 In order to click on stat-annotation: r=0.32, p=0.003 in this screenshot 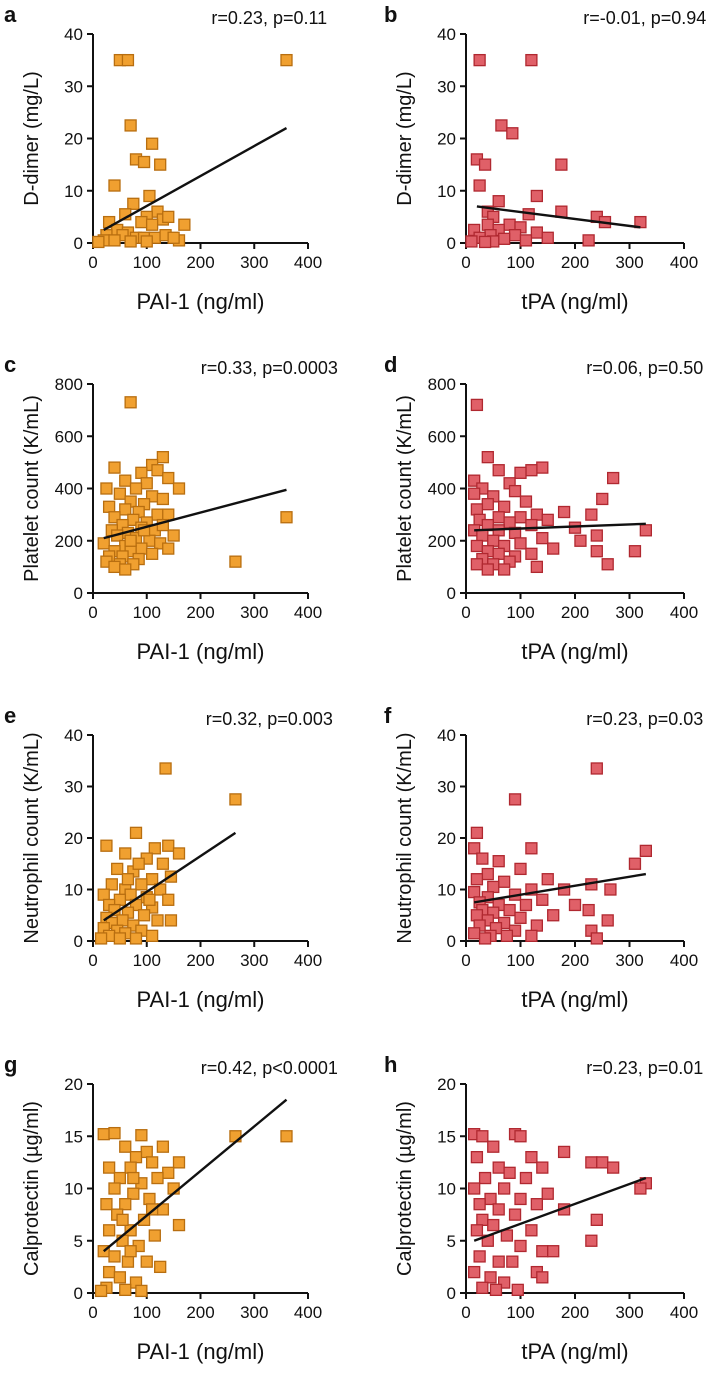, I will do `click(269, 719)`.